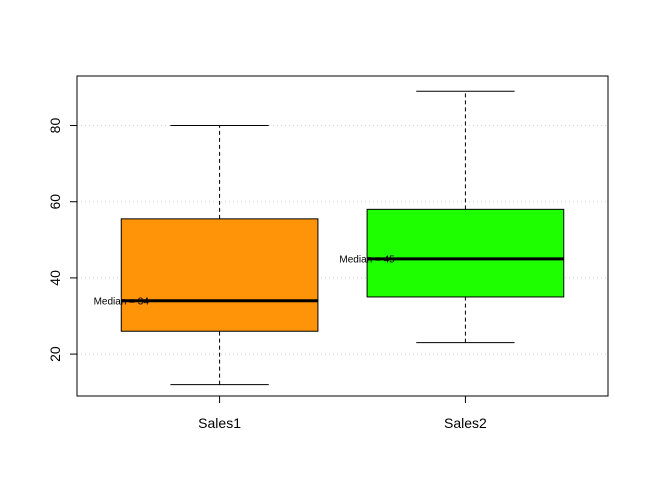  Describe the element at coordinates (55, 202) in the screenshot. I see `y-tick-label: 60` at that location.